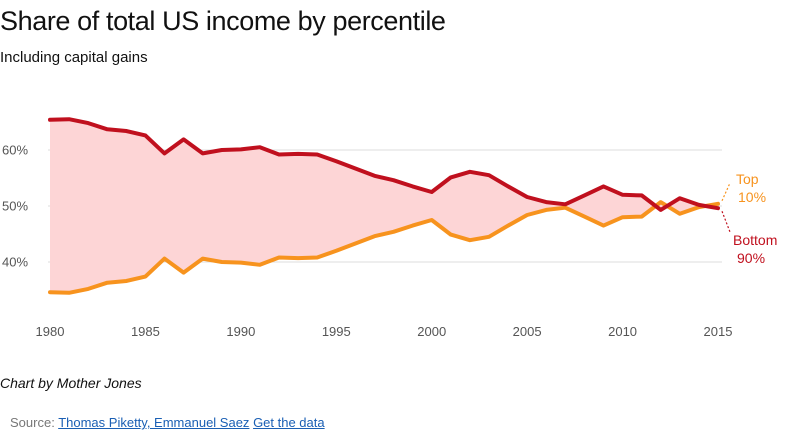 Image resolution: width=800 pixels, height=438 pixels. What do you see at coordinates (240, 331) in the screenshot?
I see `x-tick-label-1990: 1990` at bounding box center [240, 331].